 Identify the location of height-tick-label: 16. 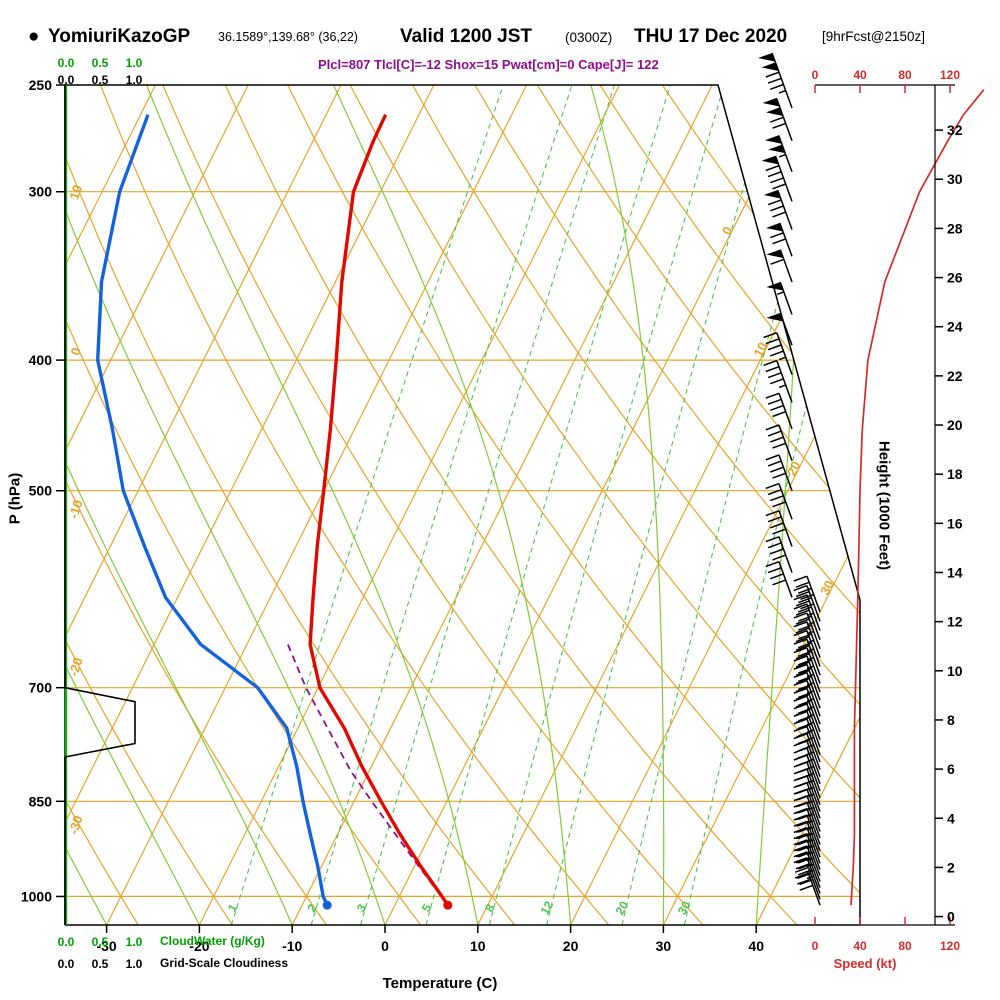
(955, 523).